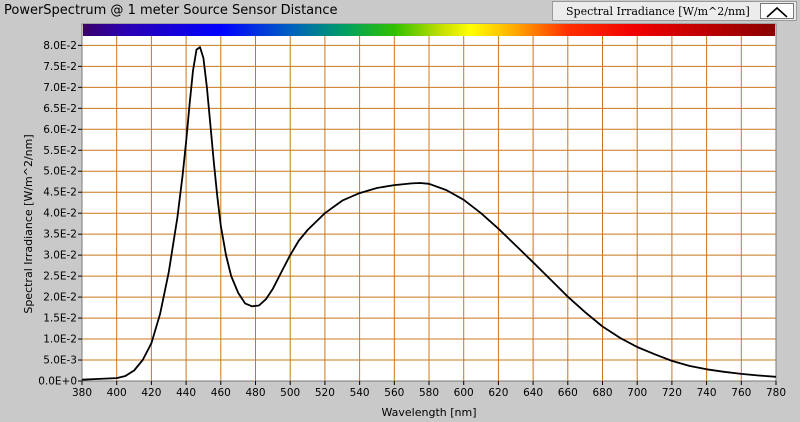  What do you see at coordinates (117, 393) in the screenshot?
I see `x-tick-label: 400` at bounding box center [117, 393].